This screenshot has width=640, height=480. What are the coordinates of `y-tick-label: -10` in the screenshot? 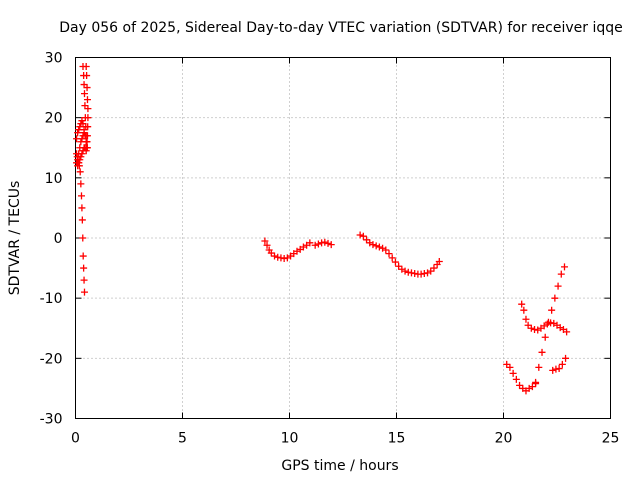 It's located at (51, 299).